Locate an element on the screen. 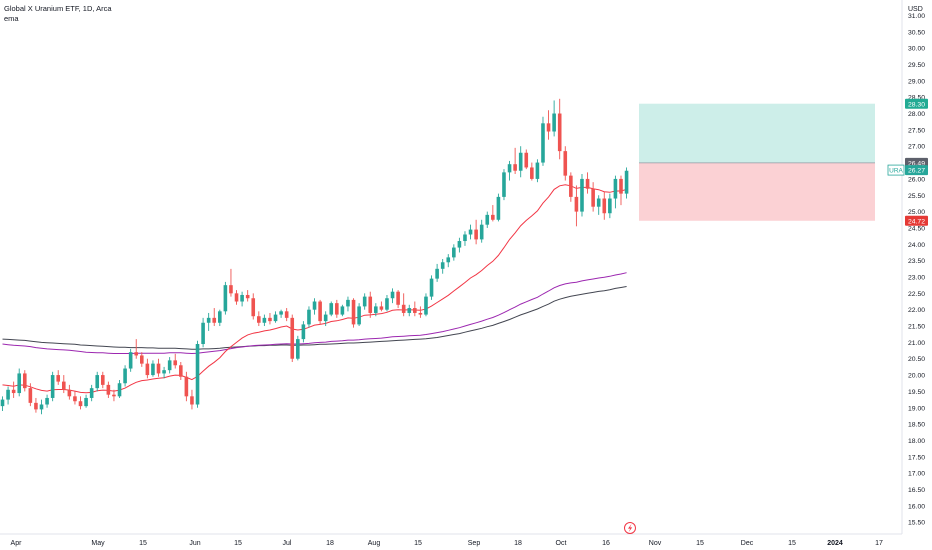 The height and width of the screenshot is (550, 932). y-tick-label: 24.00 is located at coordinates (916, 245).